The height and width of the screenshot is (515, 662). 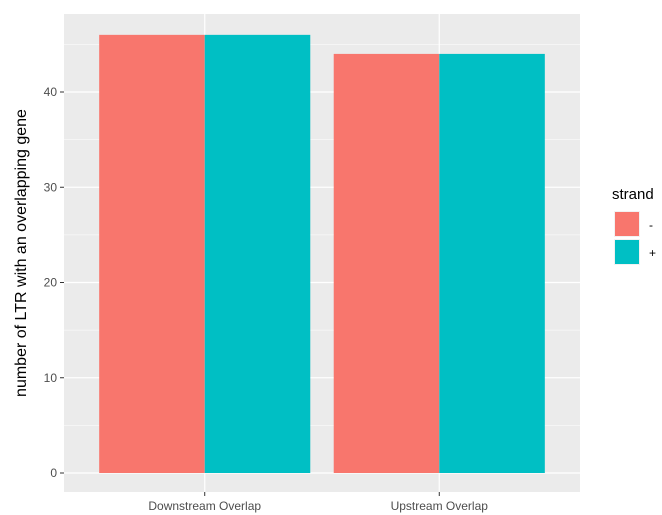 I want to click on y-tick-label: 40, so click(x=51, y=92).